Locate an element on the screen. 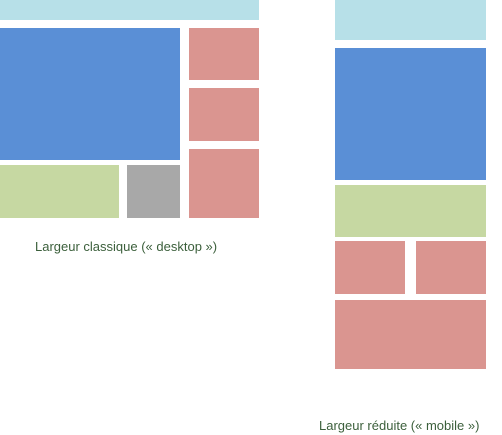 Image resolution: width=502 pixels, height=435 pixels. mobile-red-block-right is located at coordinates (451, 267).